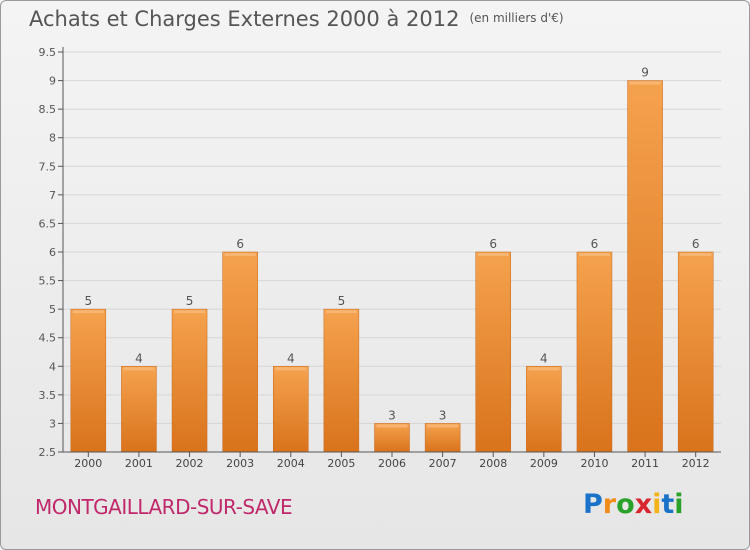  I want to click on y-tick-label: 5, so click(52, 309).